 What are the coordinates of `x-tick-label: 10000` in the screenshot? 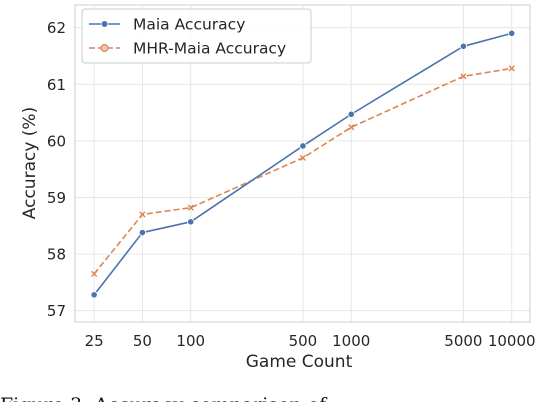 It's located at (512, 341).